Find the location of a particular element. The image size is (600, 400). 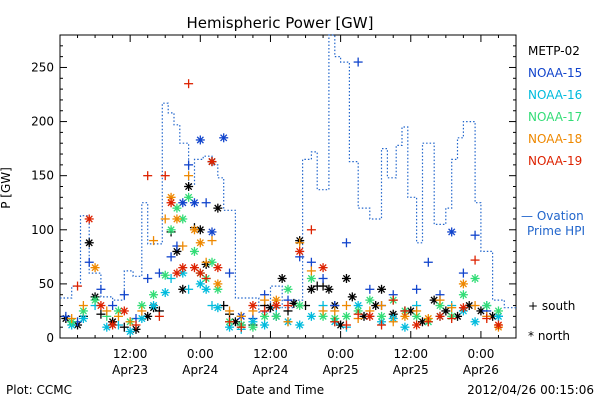

y-axis-label: P [GW] is located at coordinates (6, 188).